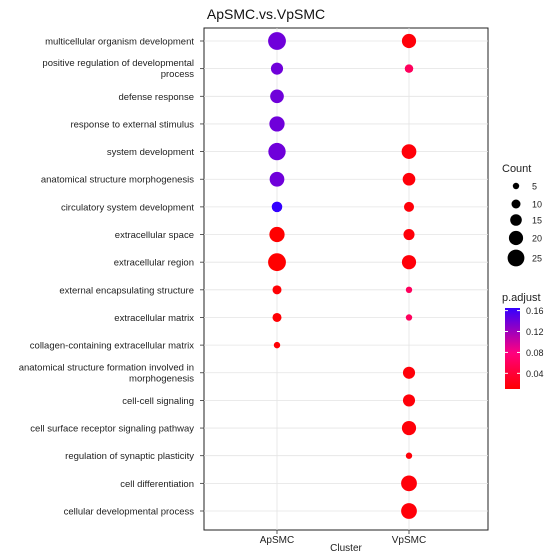 The height and width of the screenshot is (560, 550). What do you see at coordinates (512, 348) in the screenshot?
I see `p-adjust-colorbar` at bounding box center [512, 348].